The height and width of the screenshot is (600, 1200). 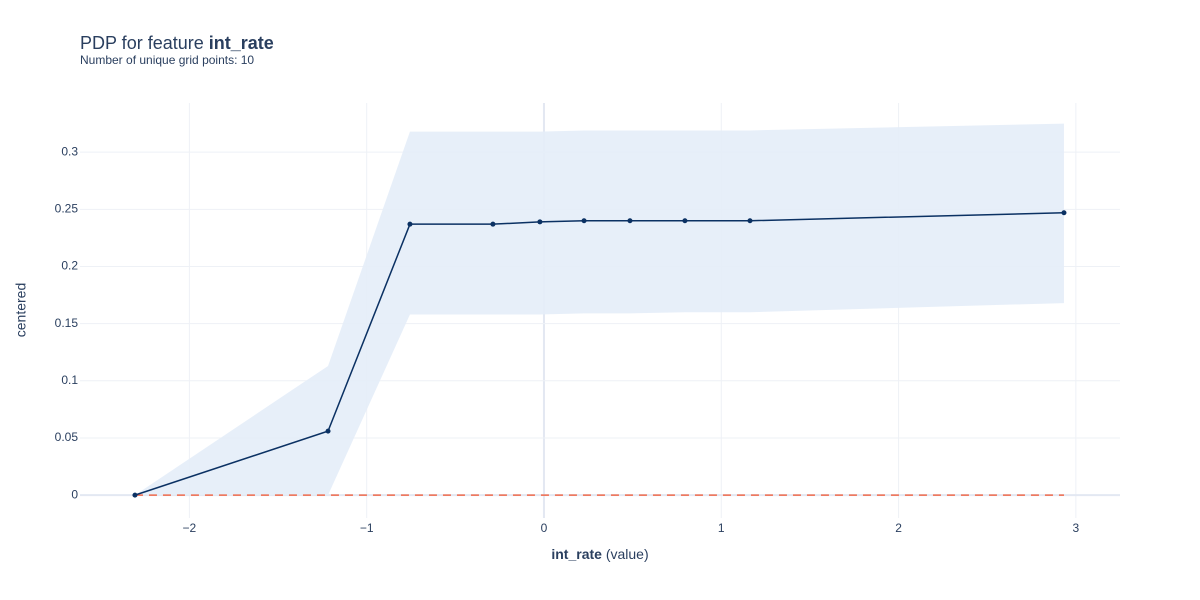 What do you see at coordinates (21, 310) in the screenshot?
I see `y-axis-title: centered` at bounding box center [21, 310].